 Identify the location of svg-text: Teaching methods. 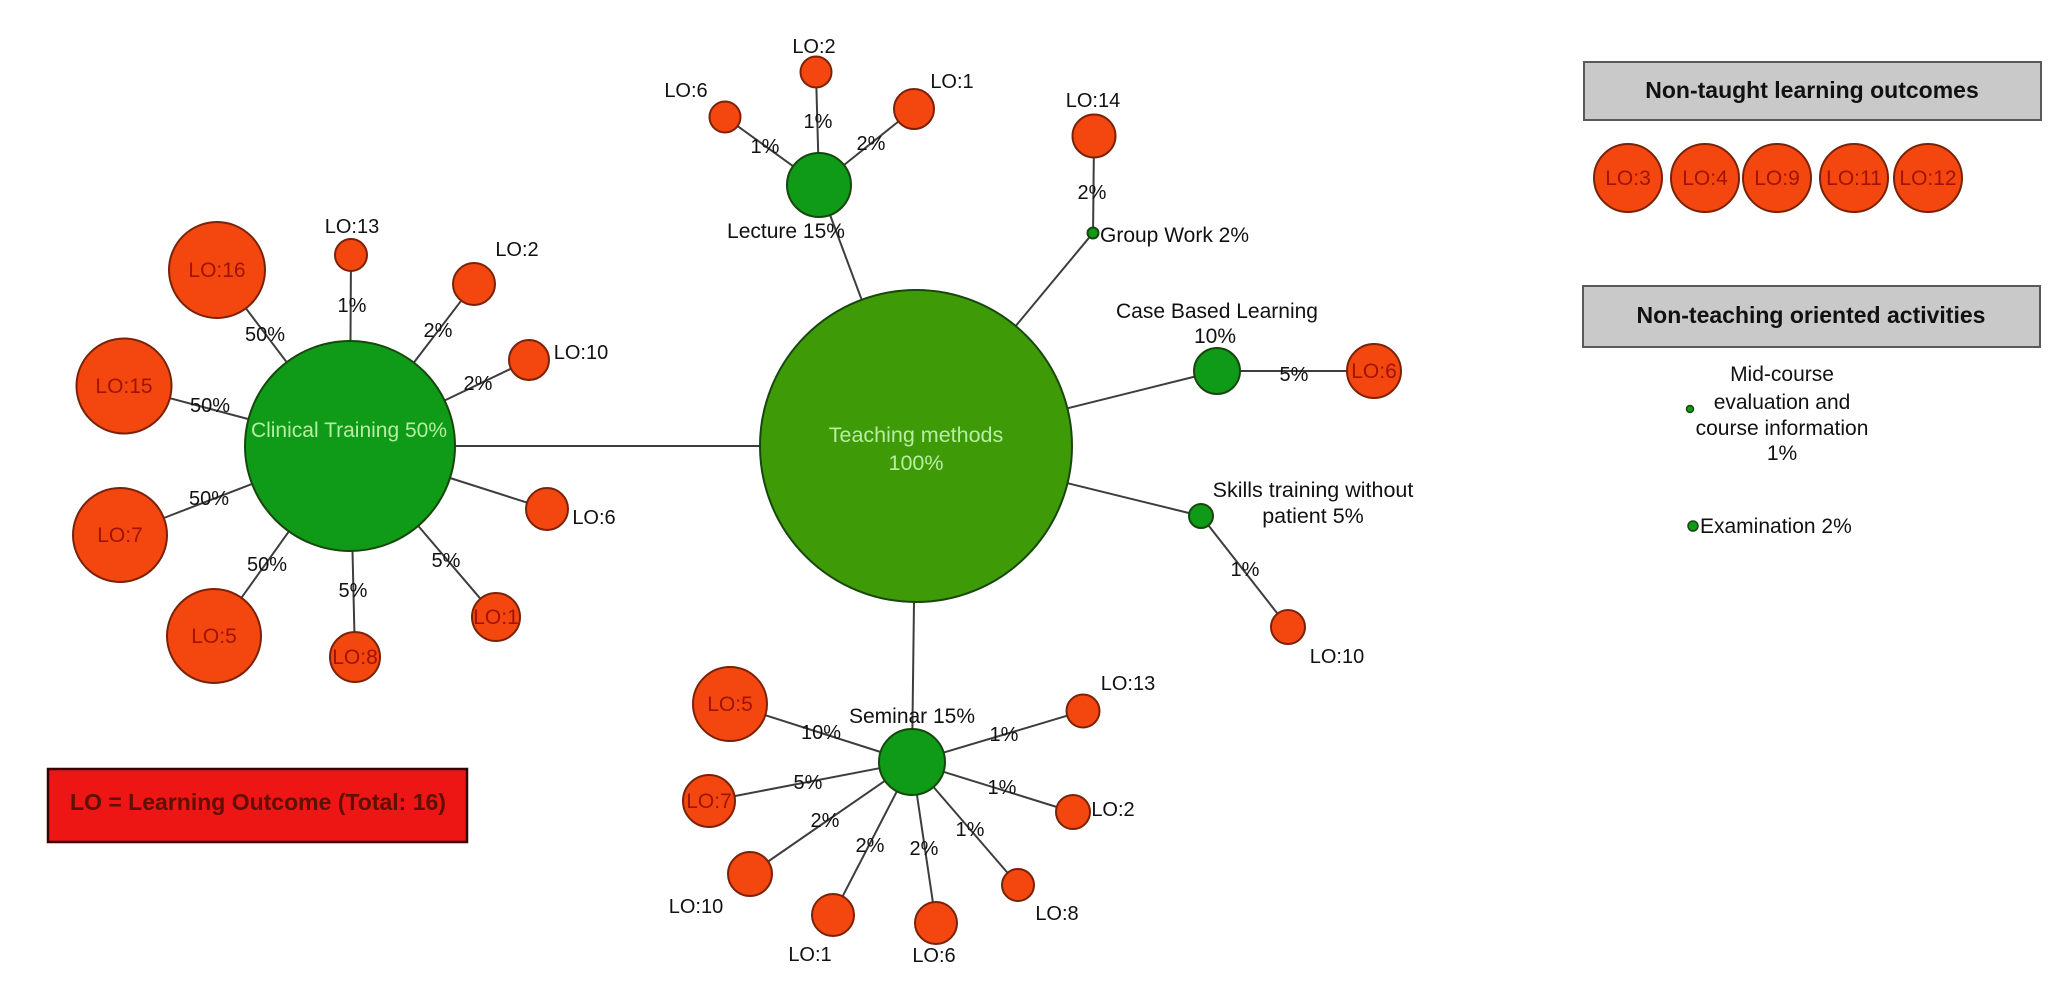
(916, 435).